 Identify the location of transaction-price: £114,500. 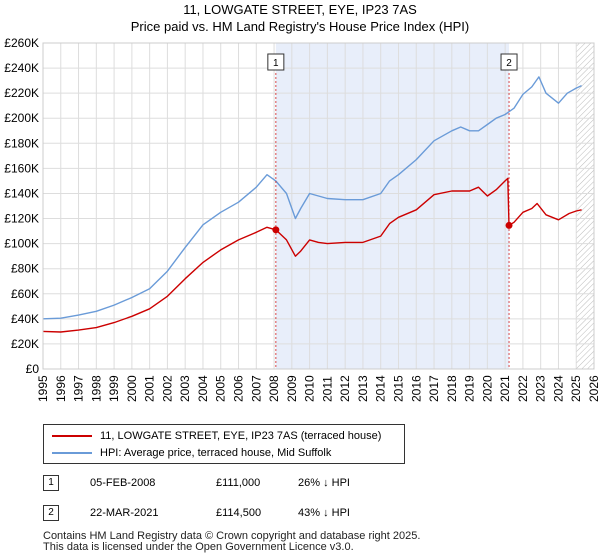
(239, 513).